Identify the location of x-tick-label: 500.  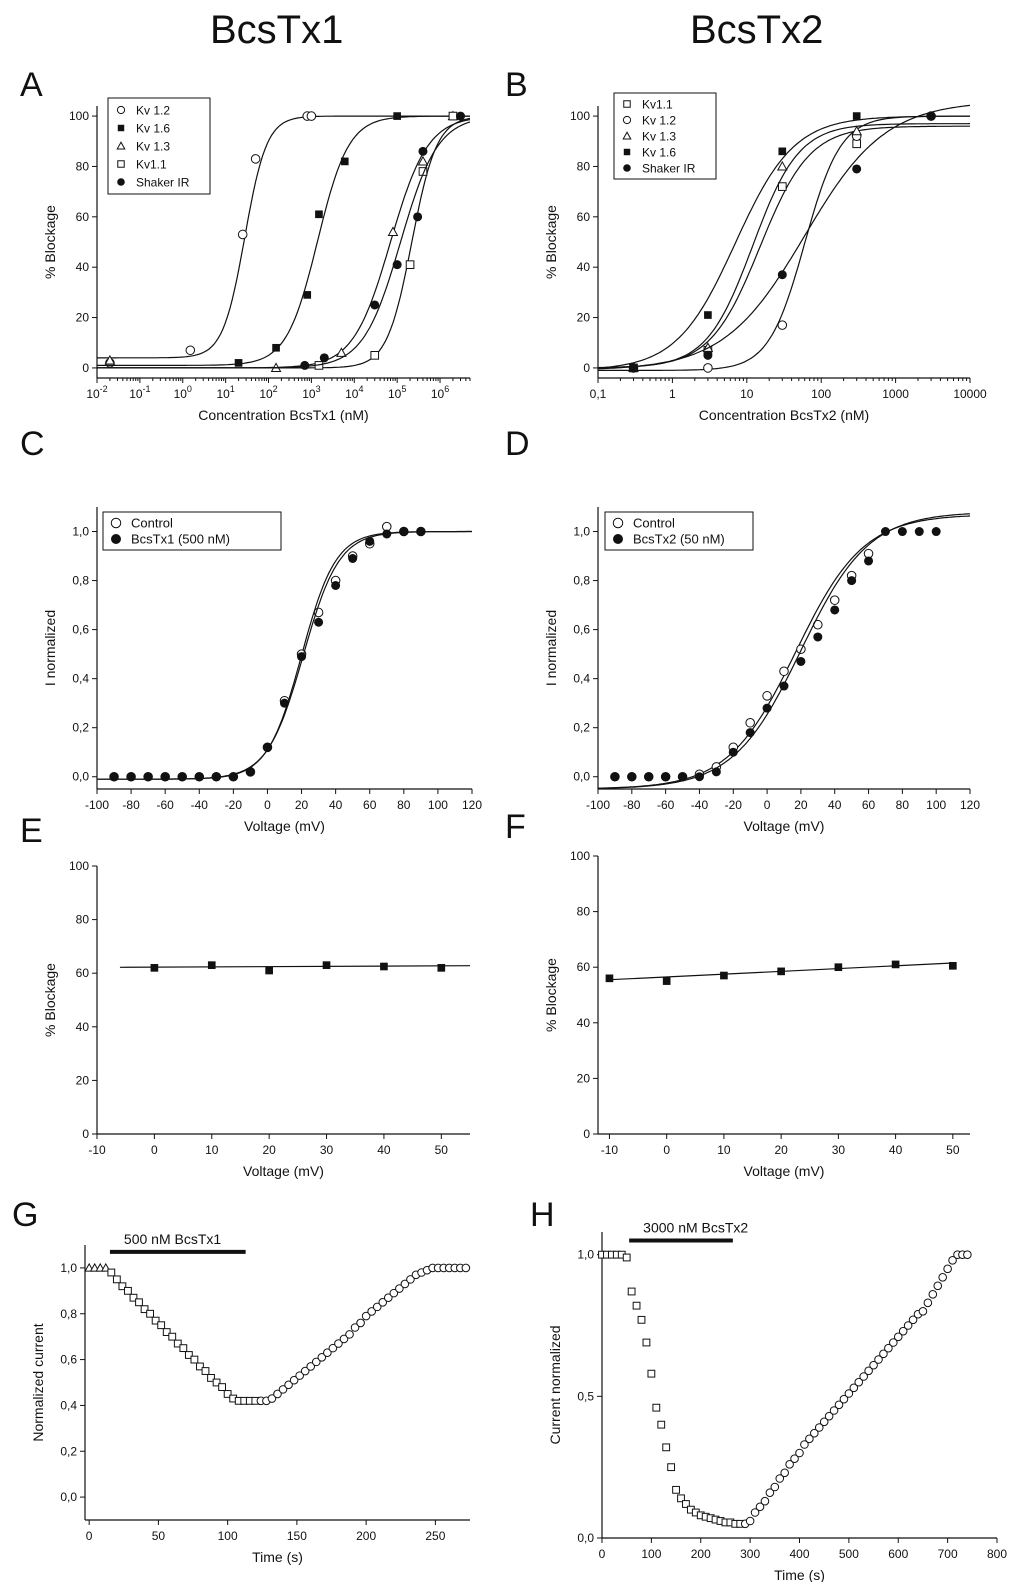
(849, 1554).